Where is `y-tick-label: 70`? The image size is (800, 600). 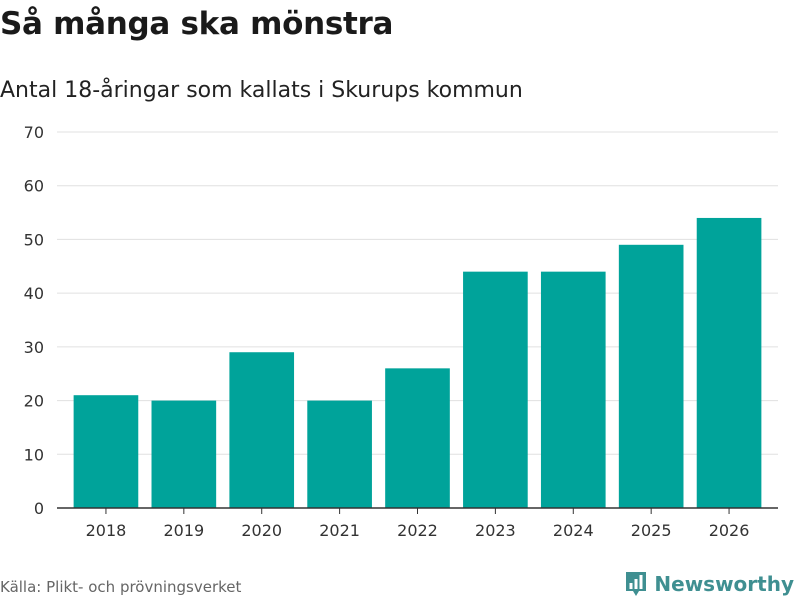
y-tick-label: 70 is located at coordinates (34, 132).